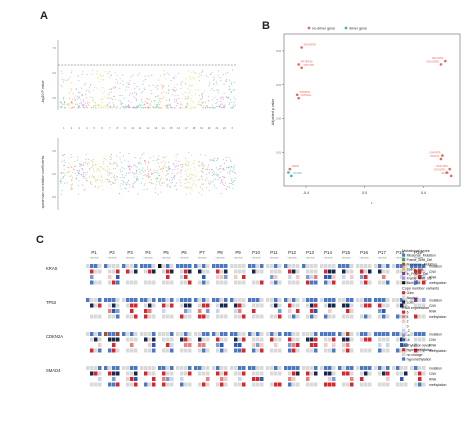  Describe the element at coordinates (216, 128) in the screenshot. I see `chromosome-label: 21` at that location.